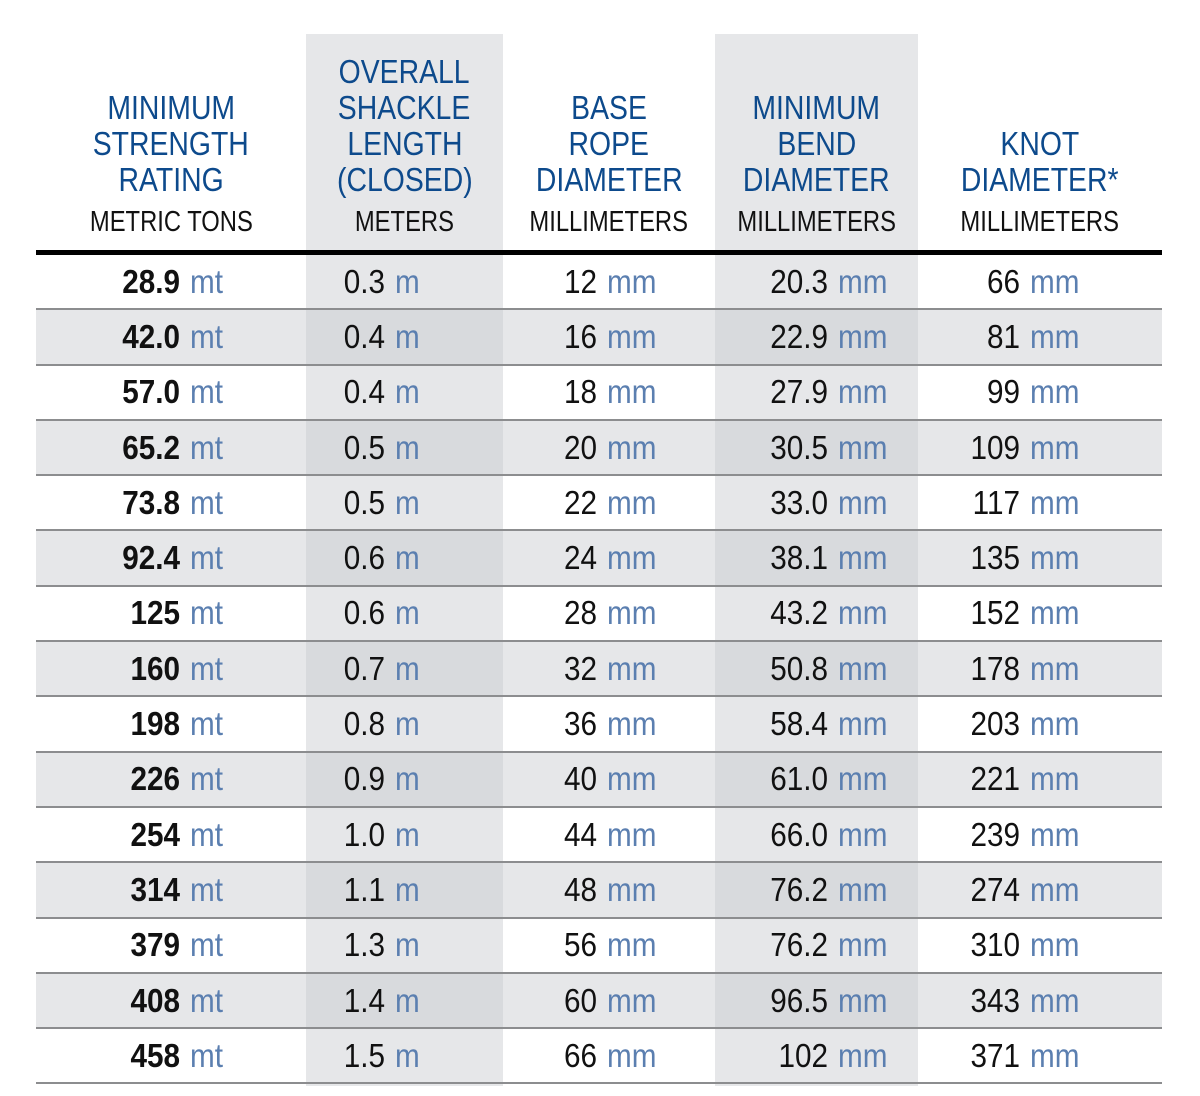  Describe the element at coordinates (580, 779) in the screenshot. I see `cell-value: 40` at that location.